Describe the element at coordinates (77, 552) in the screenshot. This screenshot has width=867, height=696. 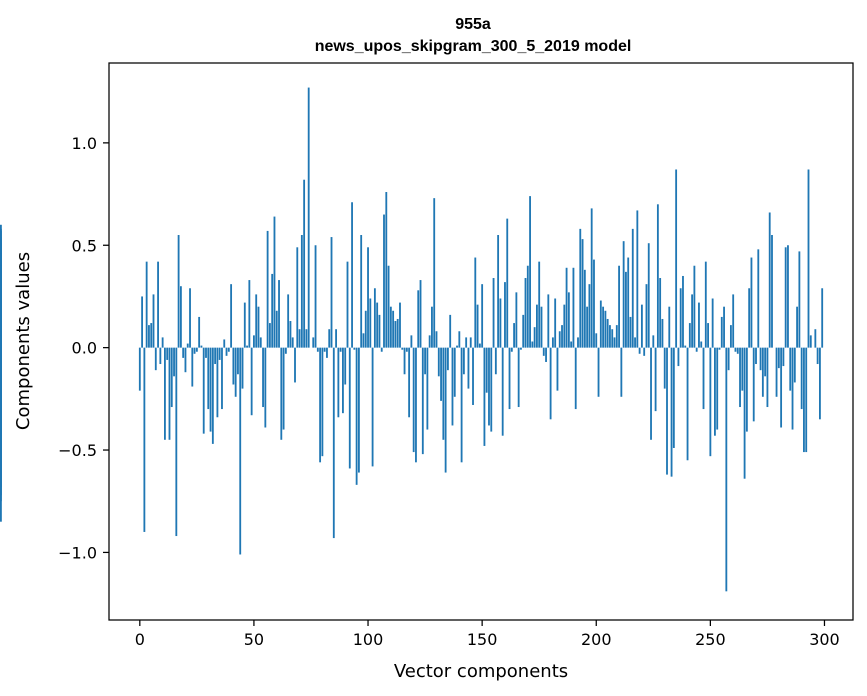
I see `y-tick-label: −1.0` at that location.